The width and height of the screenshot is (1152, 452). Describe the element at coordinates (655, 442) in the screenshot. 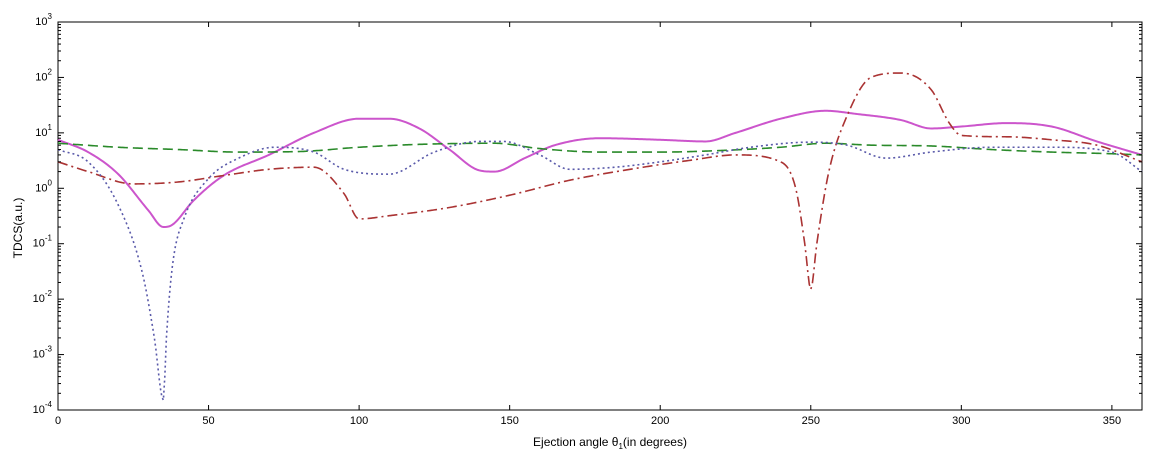

I see `x-axis-label-suffix: (in degrees)` at that location.